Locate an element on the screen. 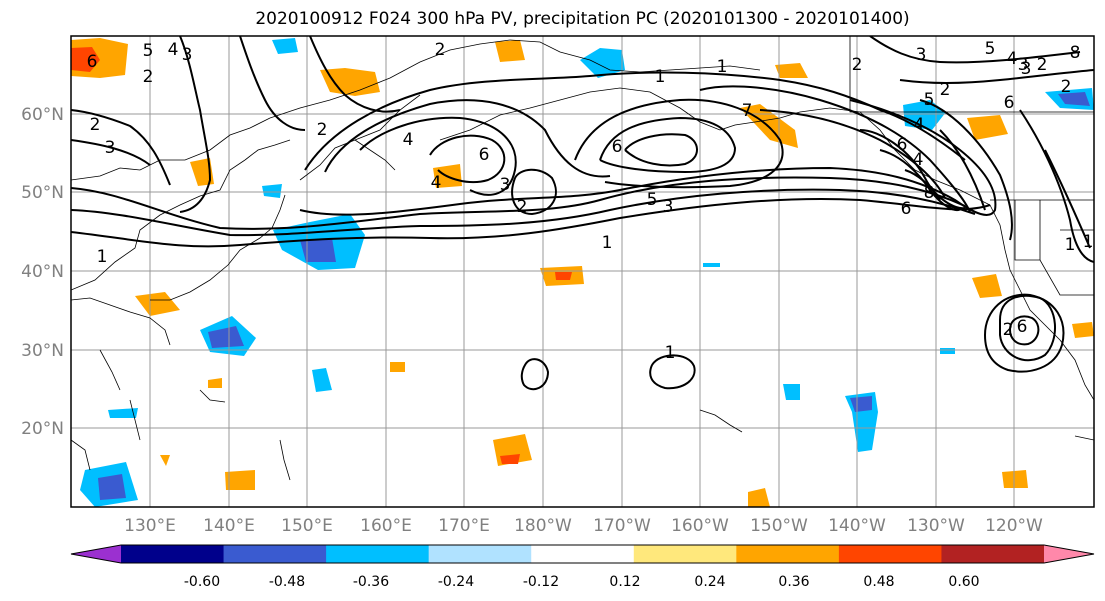  latitude-labels: 60°N 50°N 40°N 30°N 20°N is located at coordinates (42, 272).